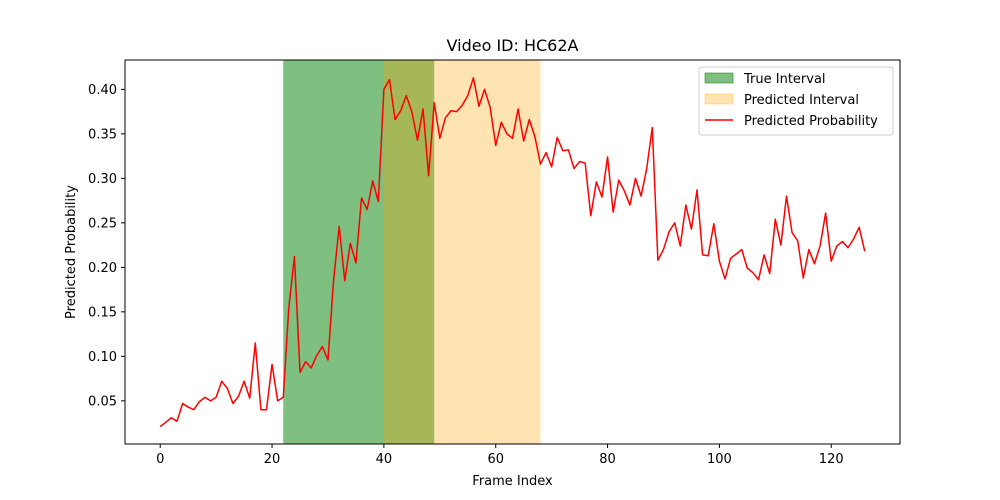 Image resolution: width=1000 pixels, height=500 pixels. I want to click on legend-predicted-interval-swatch, so click(719, 99).